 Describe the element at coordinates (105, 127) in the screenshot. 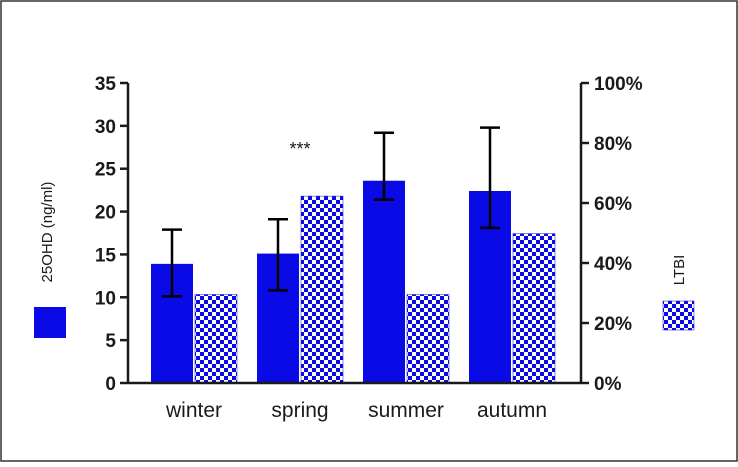

I see `left-tick-label-30: 30` at that location.